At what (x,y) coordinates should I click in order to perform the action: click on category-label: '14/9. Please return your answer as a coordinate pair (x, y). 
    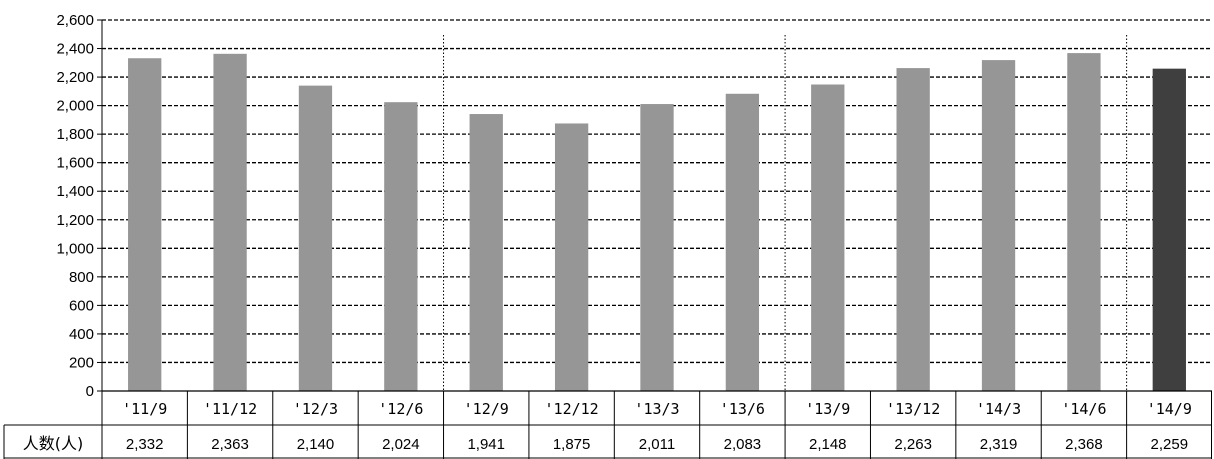
    Looking at the image, I should click on (1169, 409).